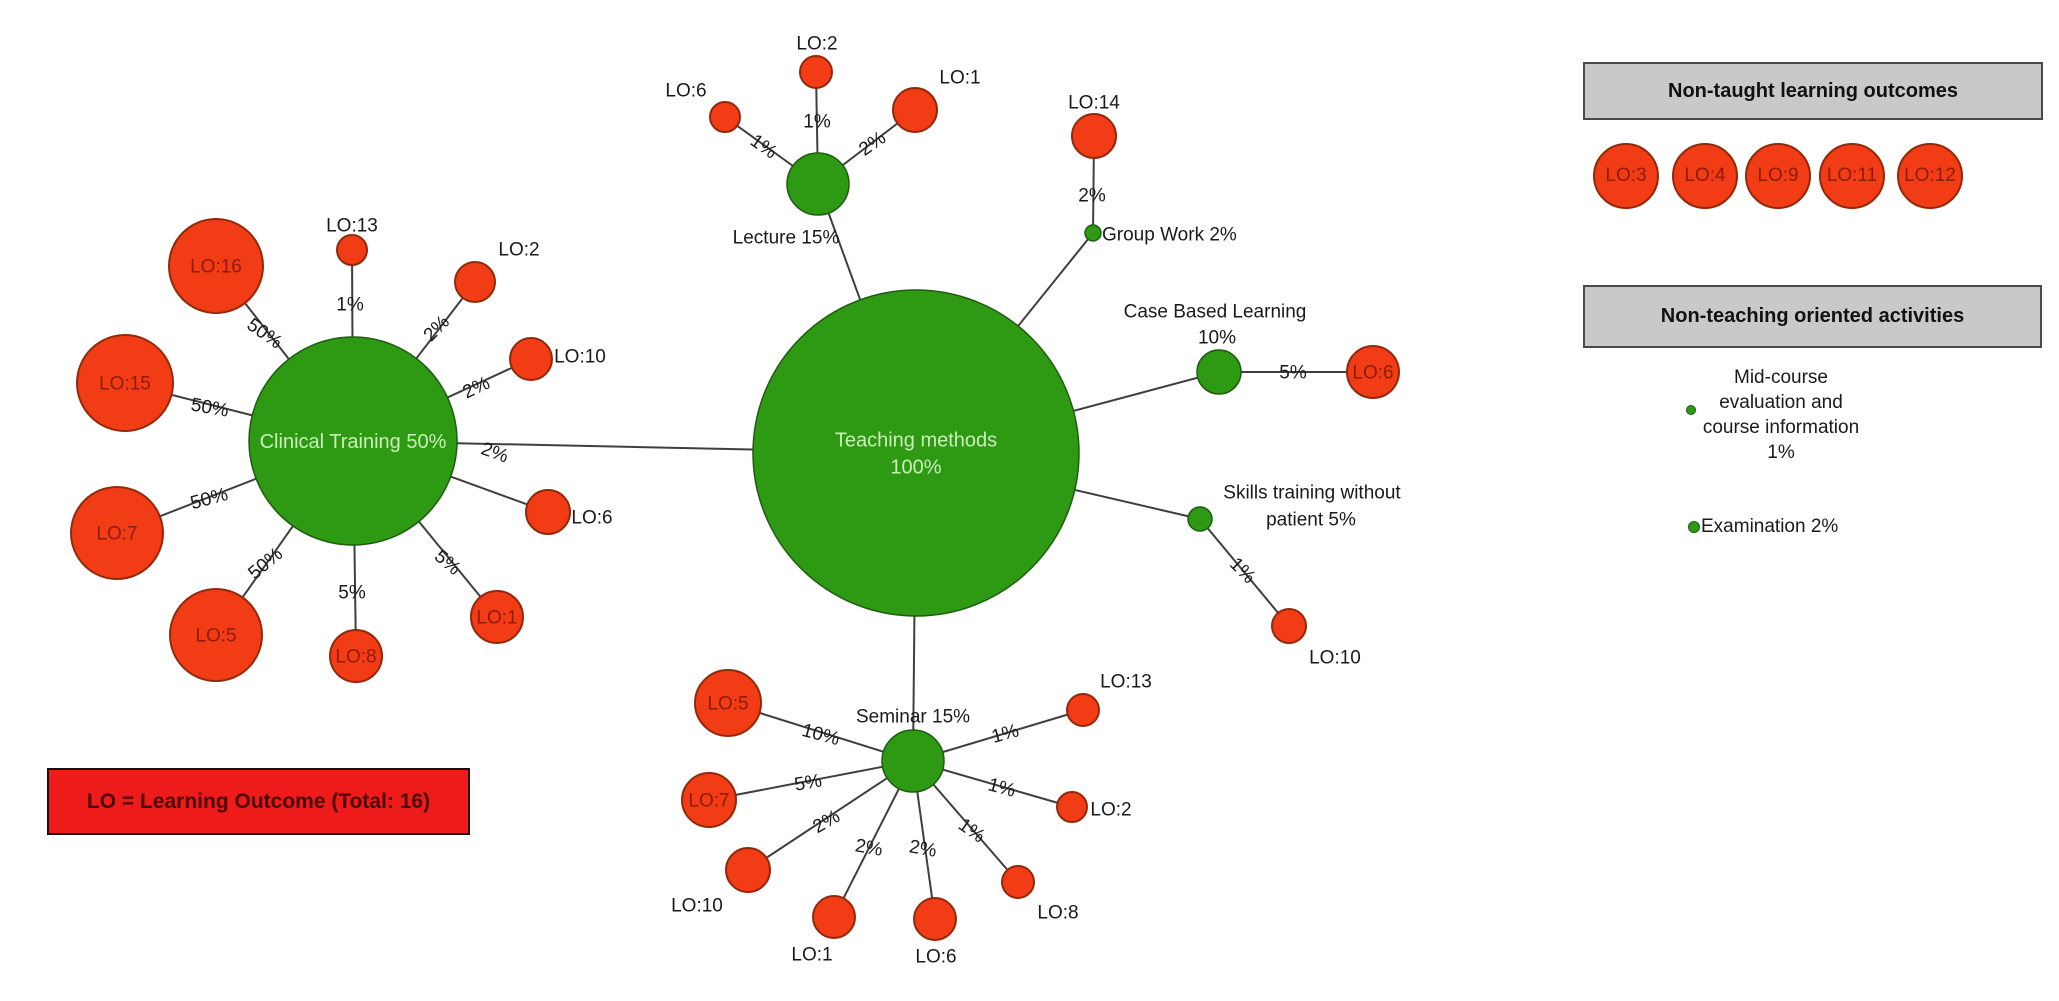  What do you see at coordinates (1778, 176) in the screenshot?
I see `non-taught-lo9-circle: LO:9` at bounding box center [1778, 176].